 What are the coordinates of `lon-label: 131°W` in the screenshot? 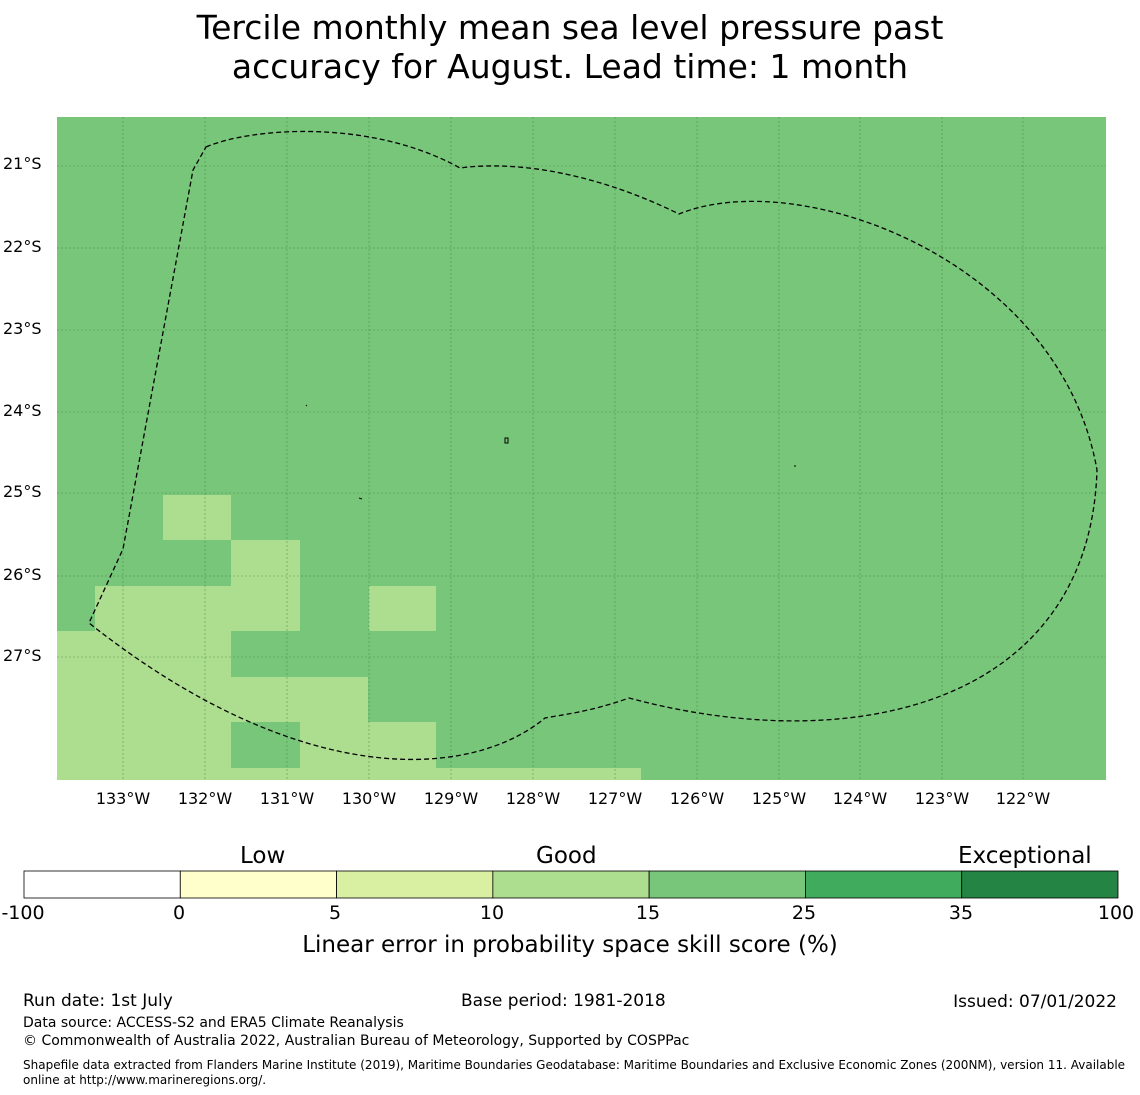 It's located at (287, 798).